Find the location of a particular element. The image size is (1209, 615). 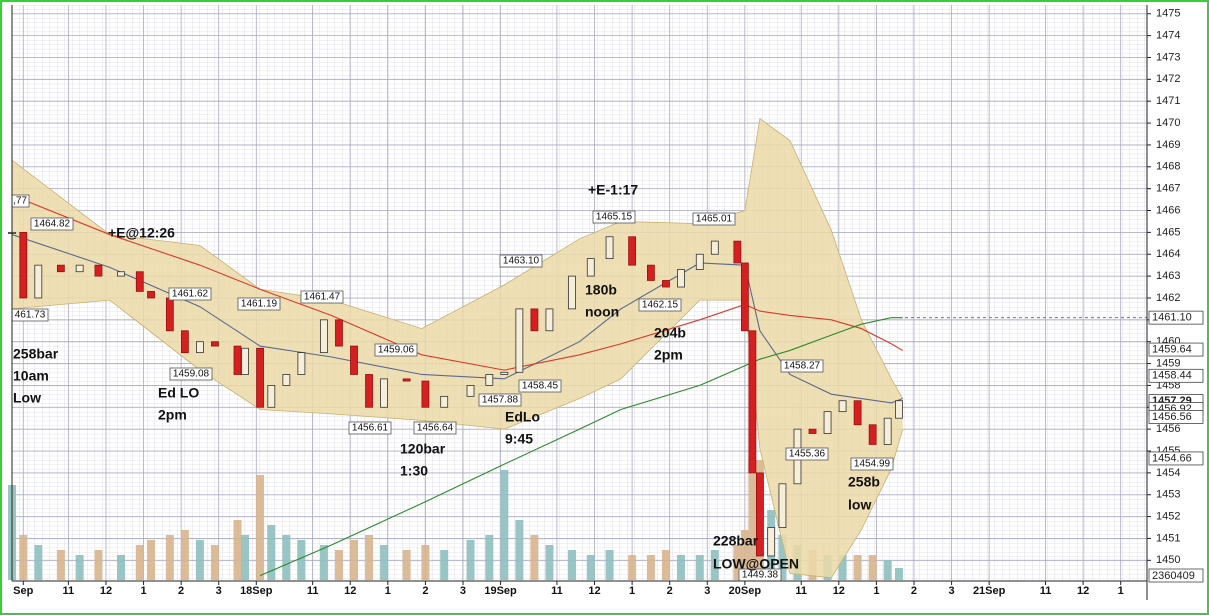

svg-text: 461.73 is located at coordinates (30, 315).